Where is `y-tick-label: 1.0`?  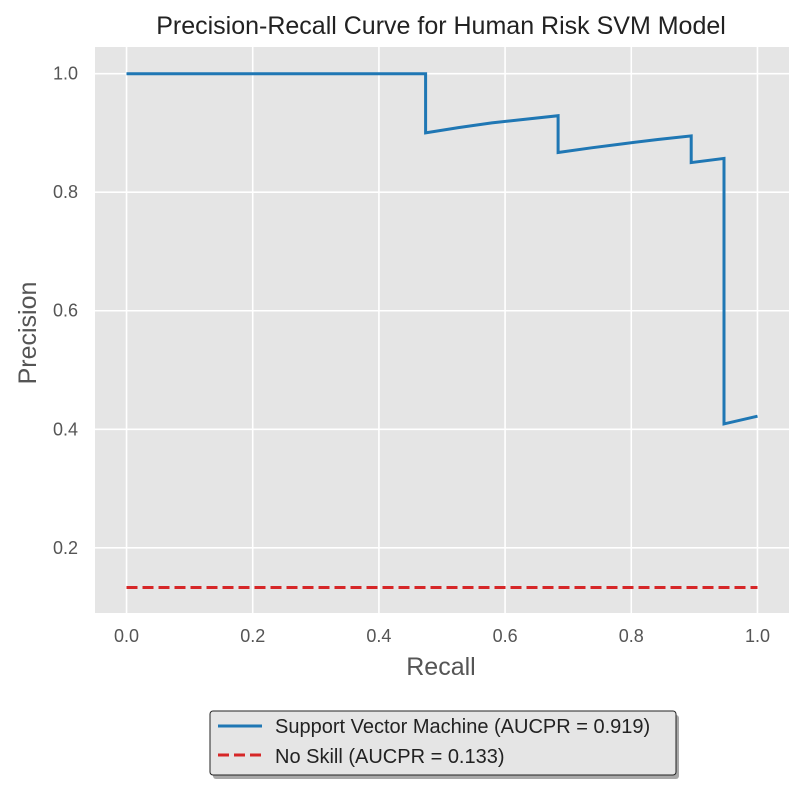 y-tick-label: 1.0 is located at coordinates (65, 74).